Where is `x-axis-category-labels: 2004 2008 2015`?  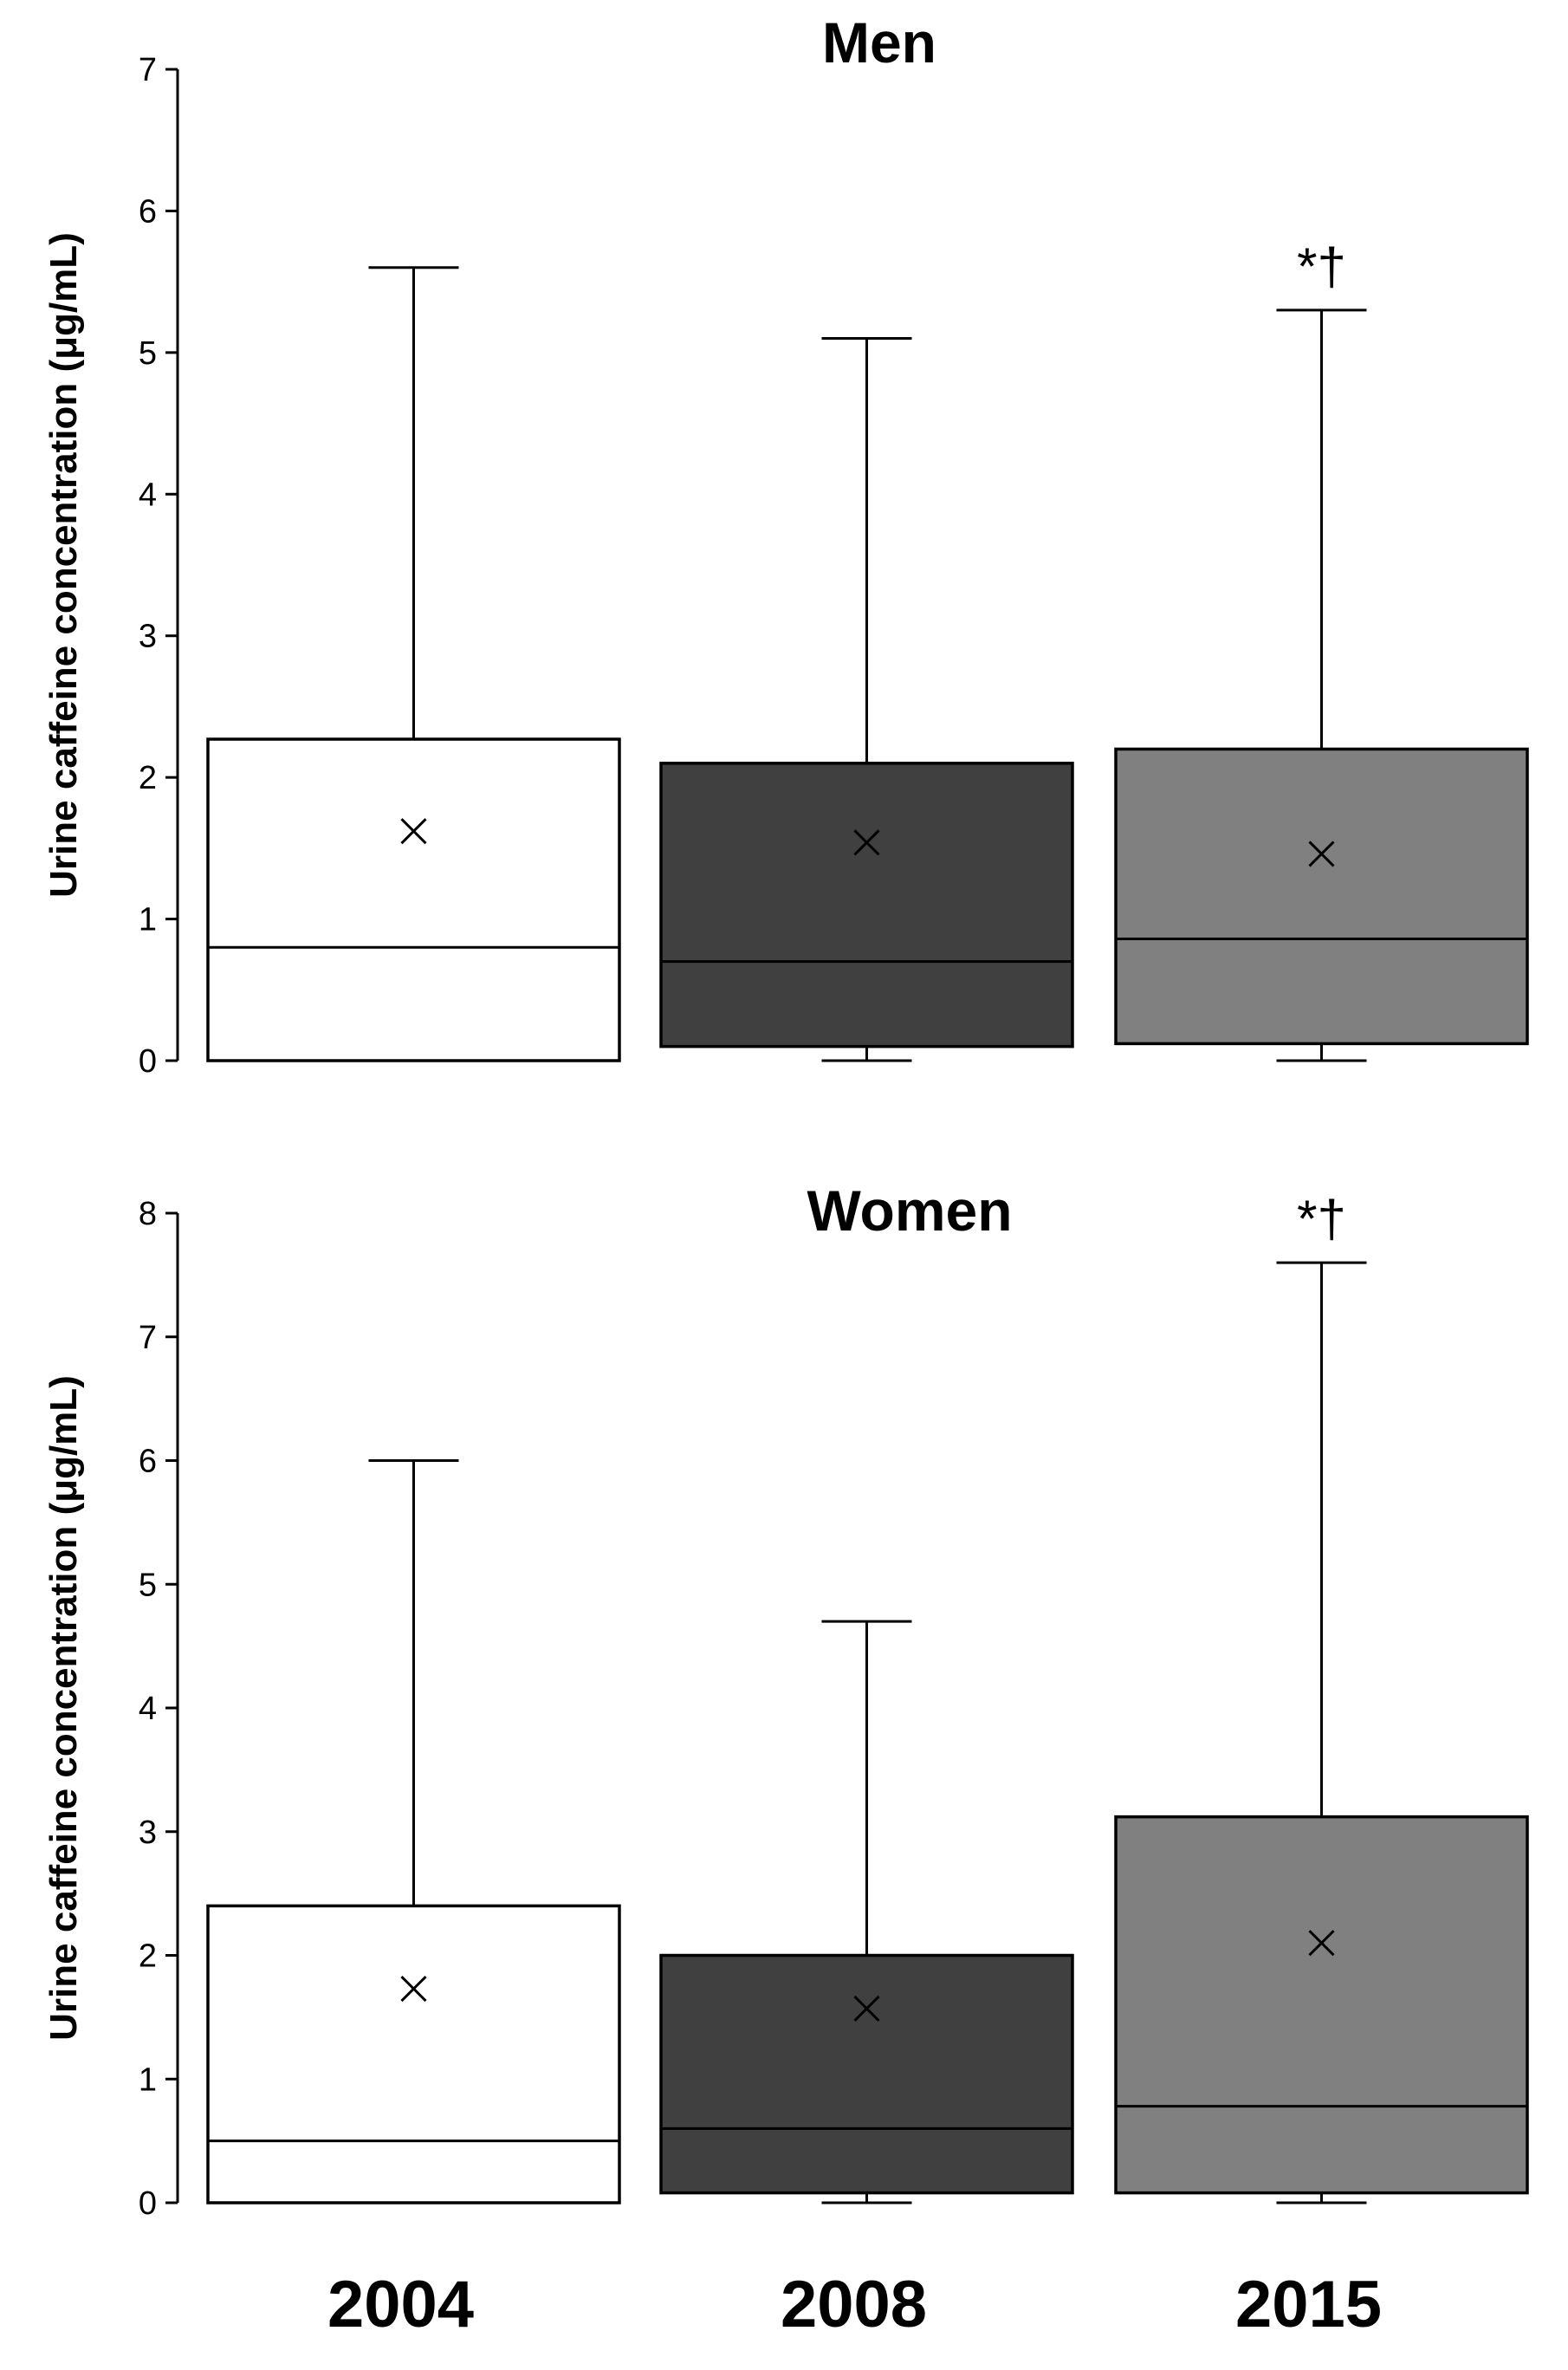 x-axis-category-labels: 2004 2008 2015 is located at coordinates (854, 2304).